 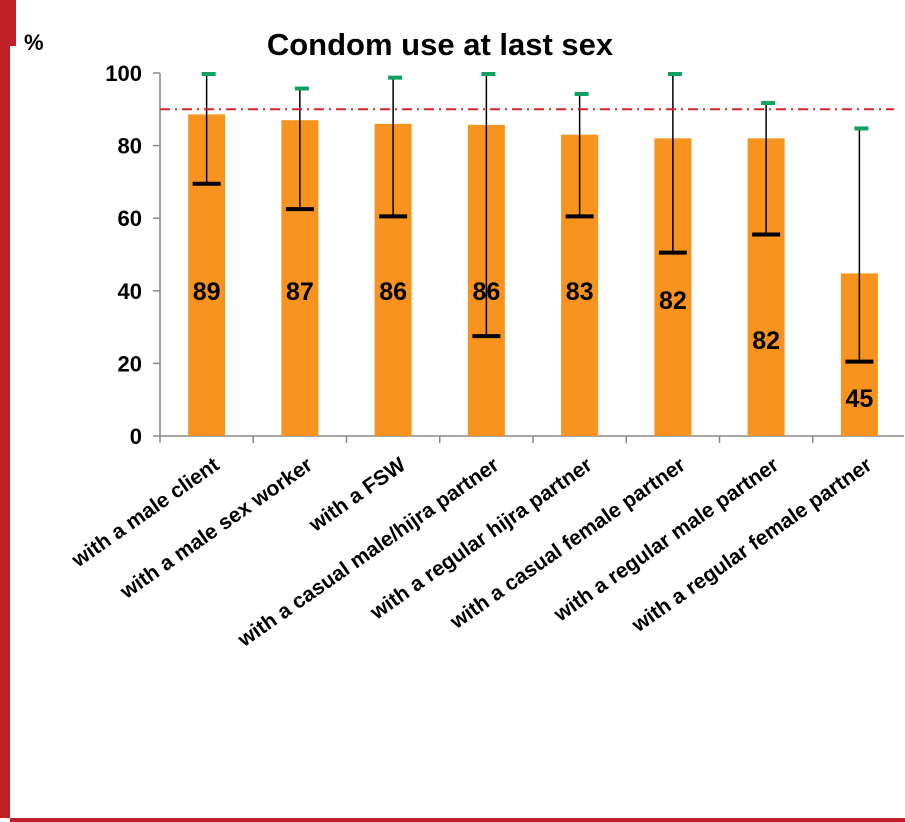 I want to click on y-tick-label: 60, so click(x=130, y=218).